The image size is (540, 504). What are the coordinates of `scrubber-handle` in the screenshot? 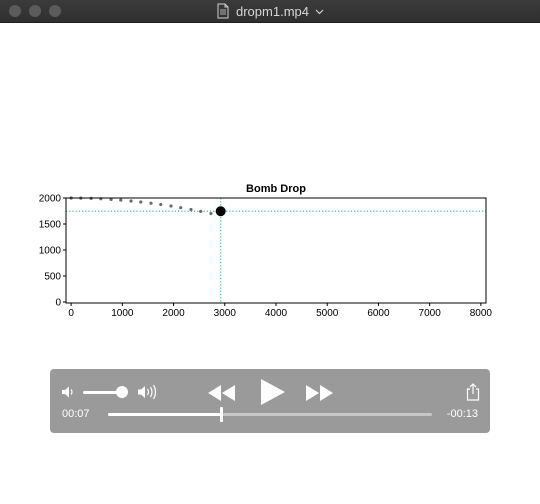 It's located at (221, 414).